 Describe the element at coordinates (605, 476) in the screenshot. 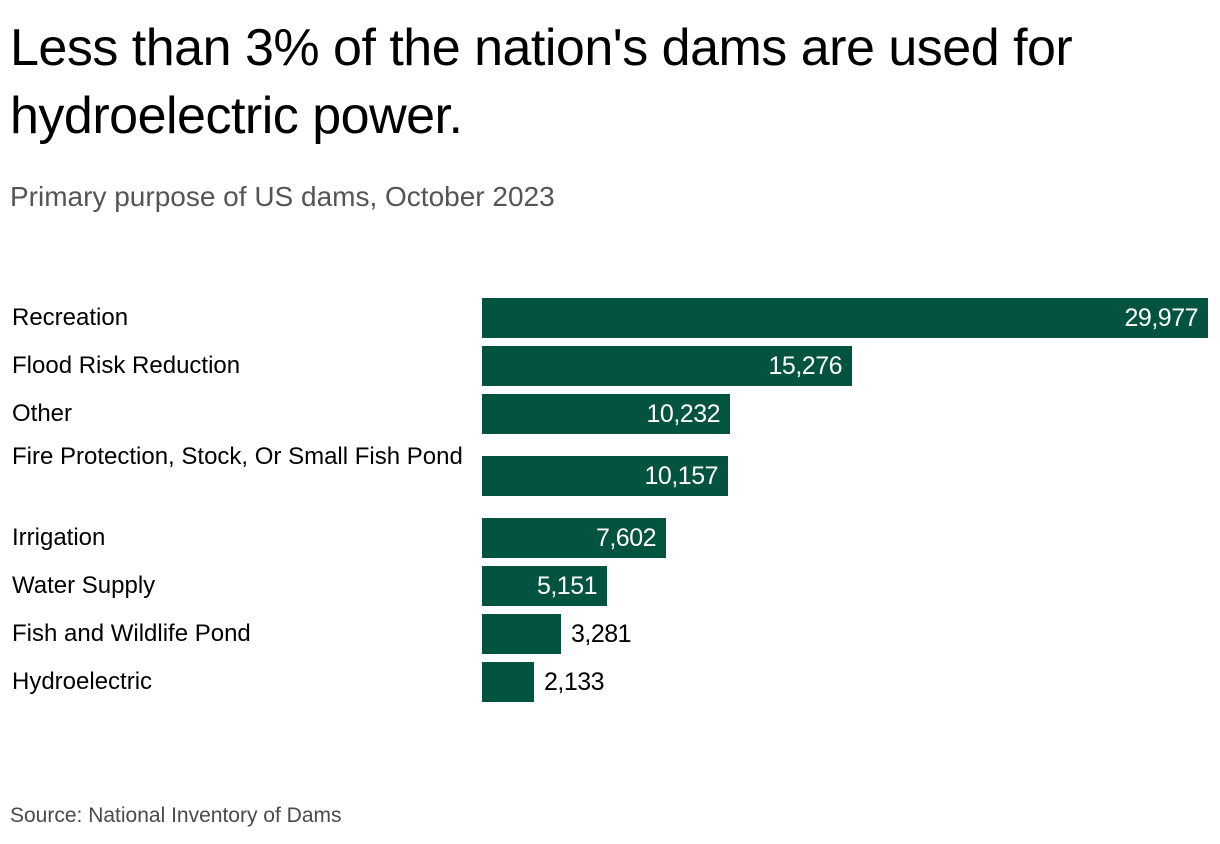

I see `bar: 10,157` at that location.